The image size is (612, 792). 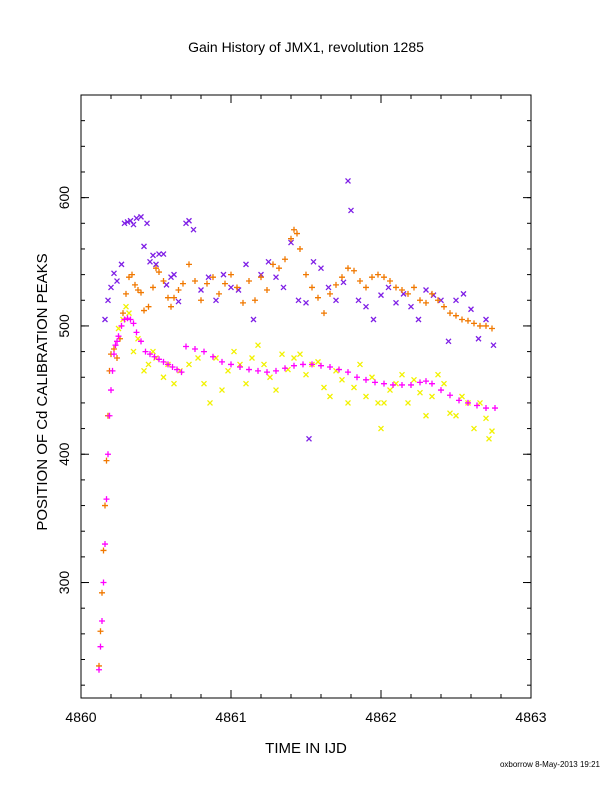 I want to click on y-axis-label: POSITION OF Cd CALIBRATION PEAKS, so click(x=42, y=391).